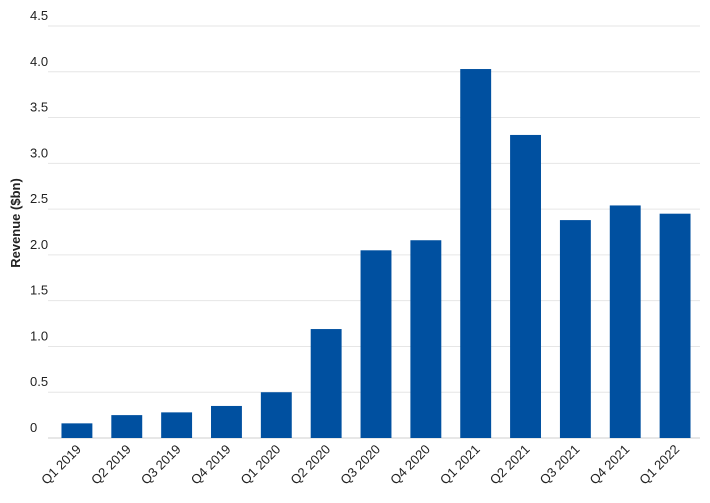 Image resolution: width=710 pixels, height=503 pixels. Describe the element at coordinates (39, 15) in the screenshot. I see `y-tick-label: 4.5` at that location.